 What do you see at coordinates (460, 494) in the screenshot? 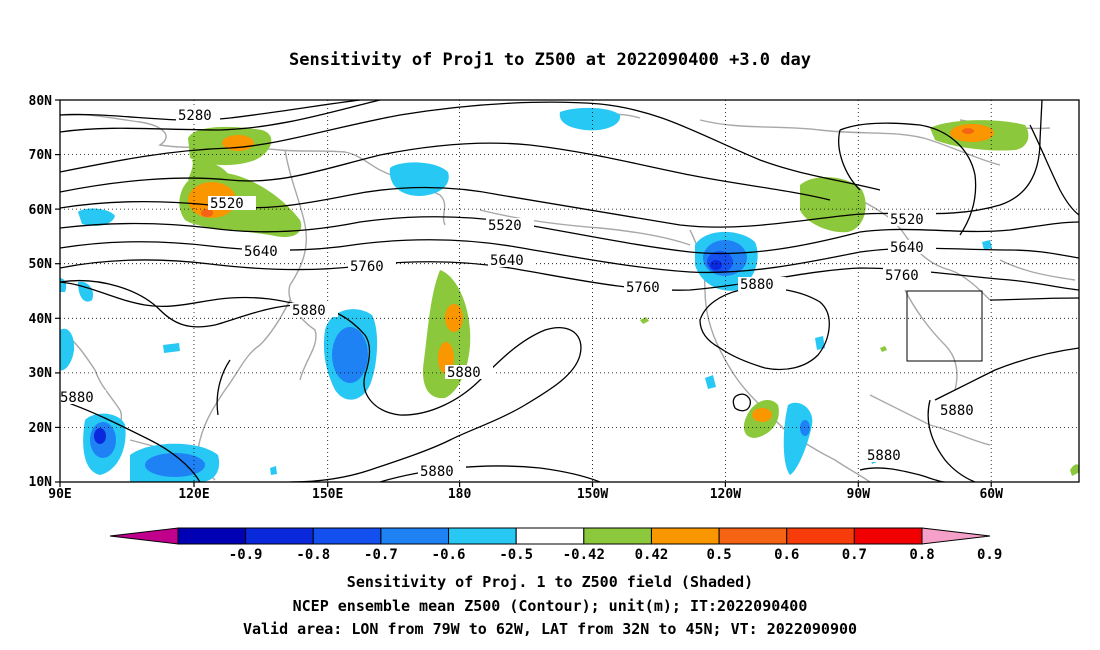
I see `lon-label: 180` at bounding box center [460, 494].